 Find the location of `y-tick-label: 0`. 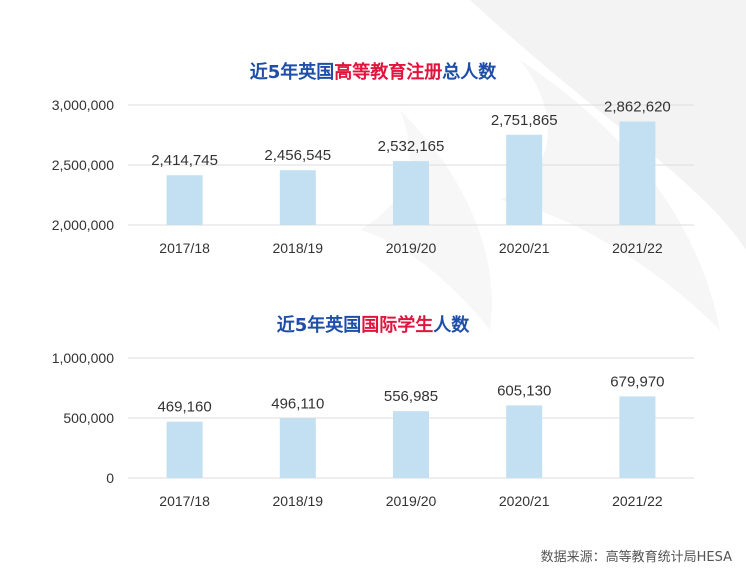

y-tick-label: 0 is located at coordinates (110, 478).